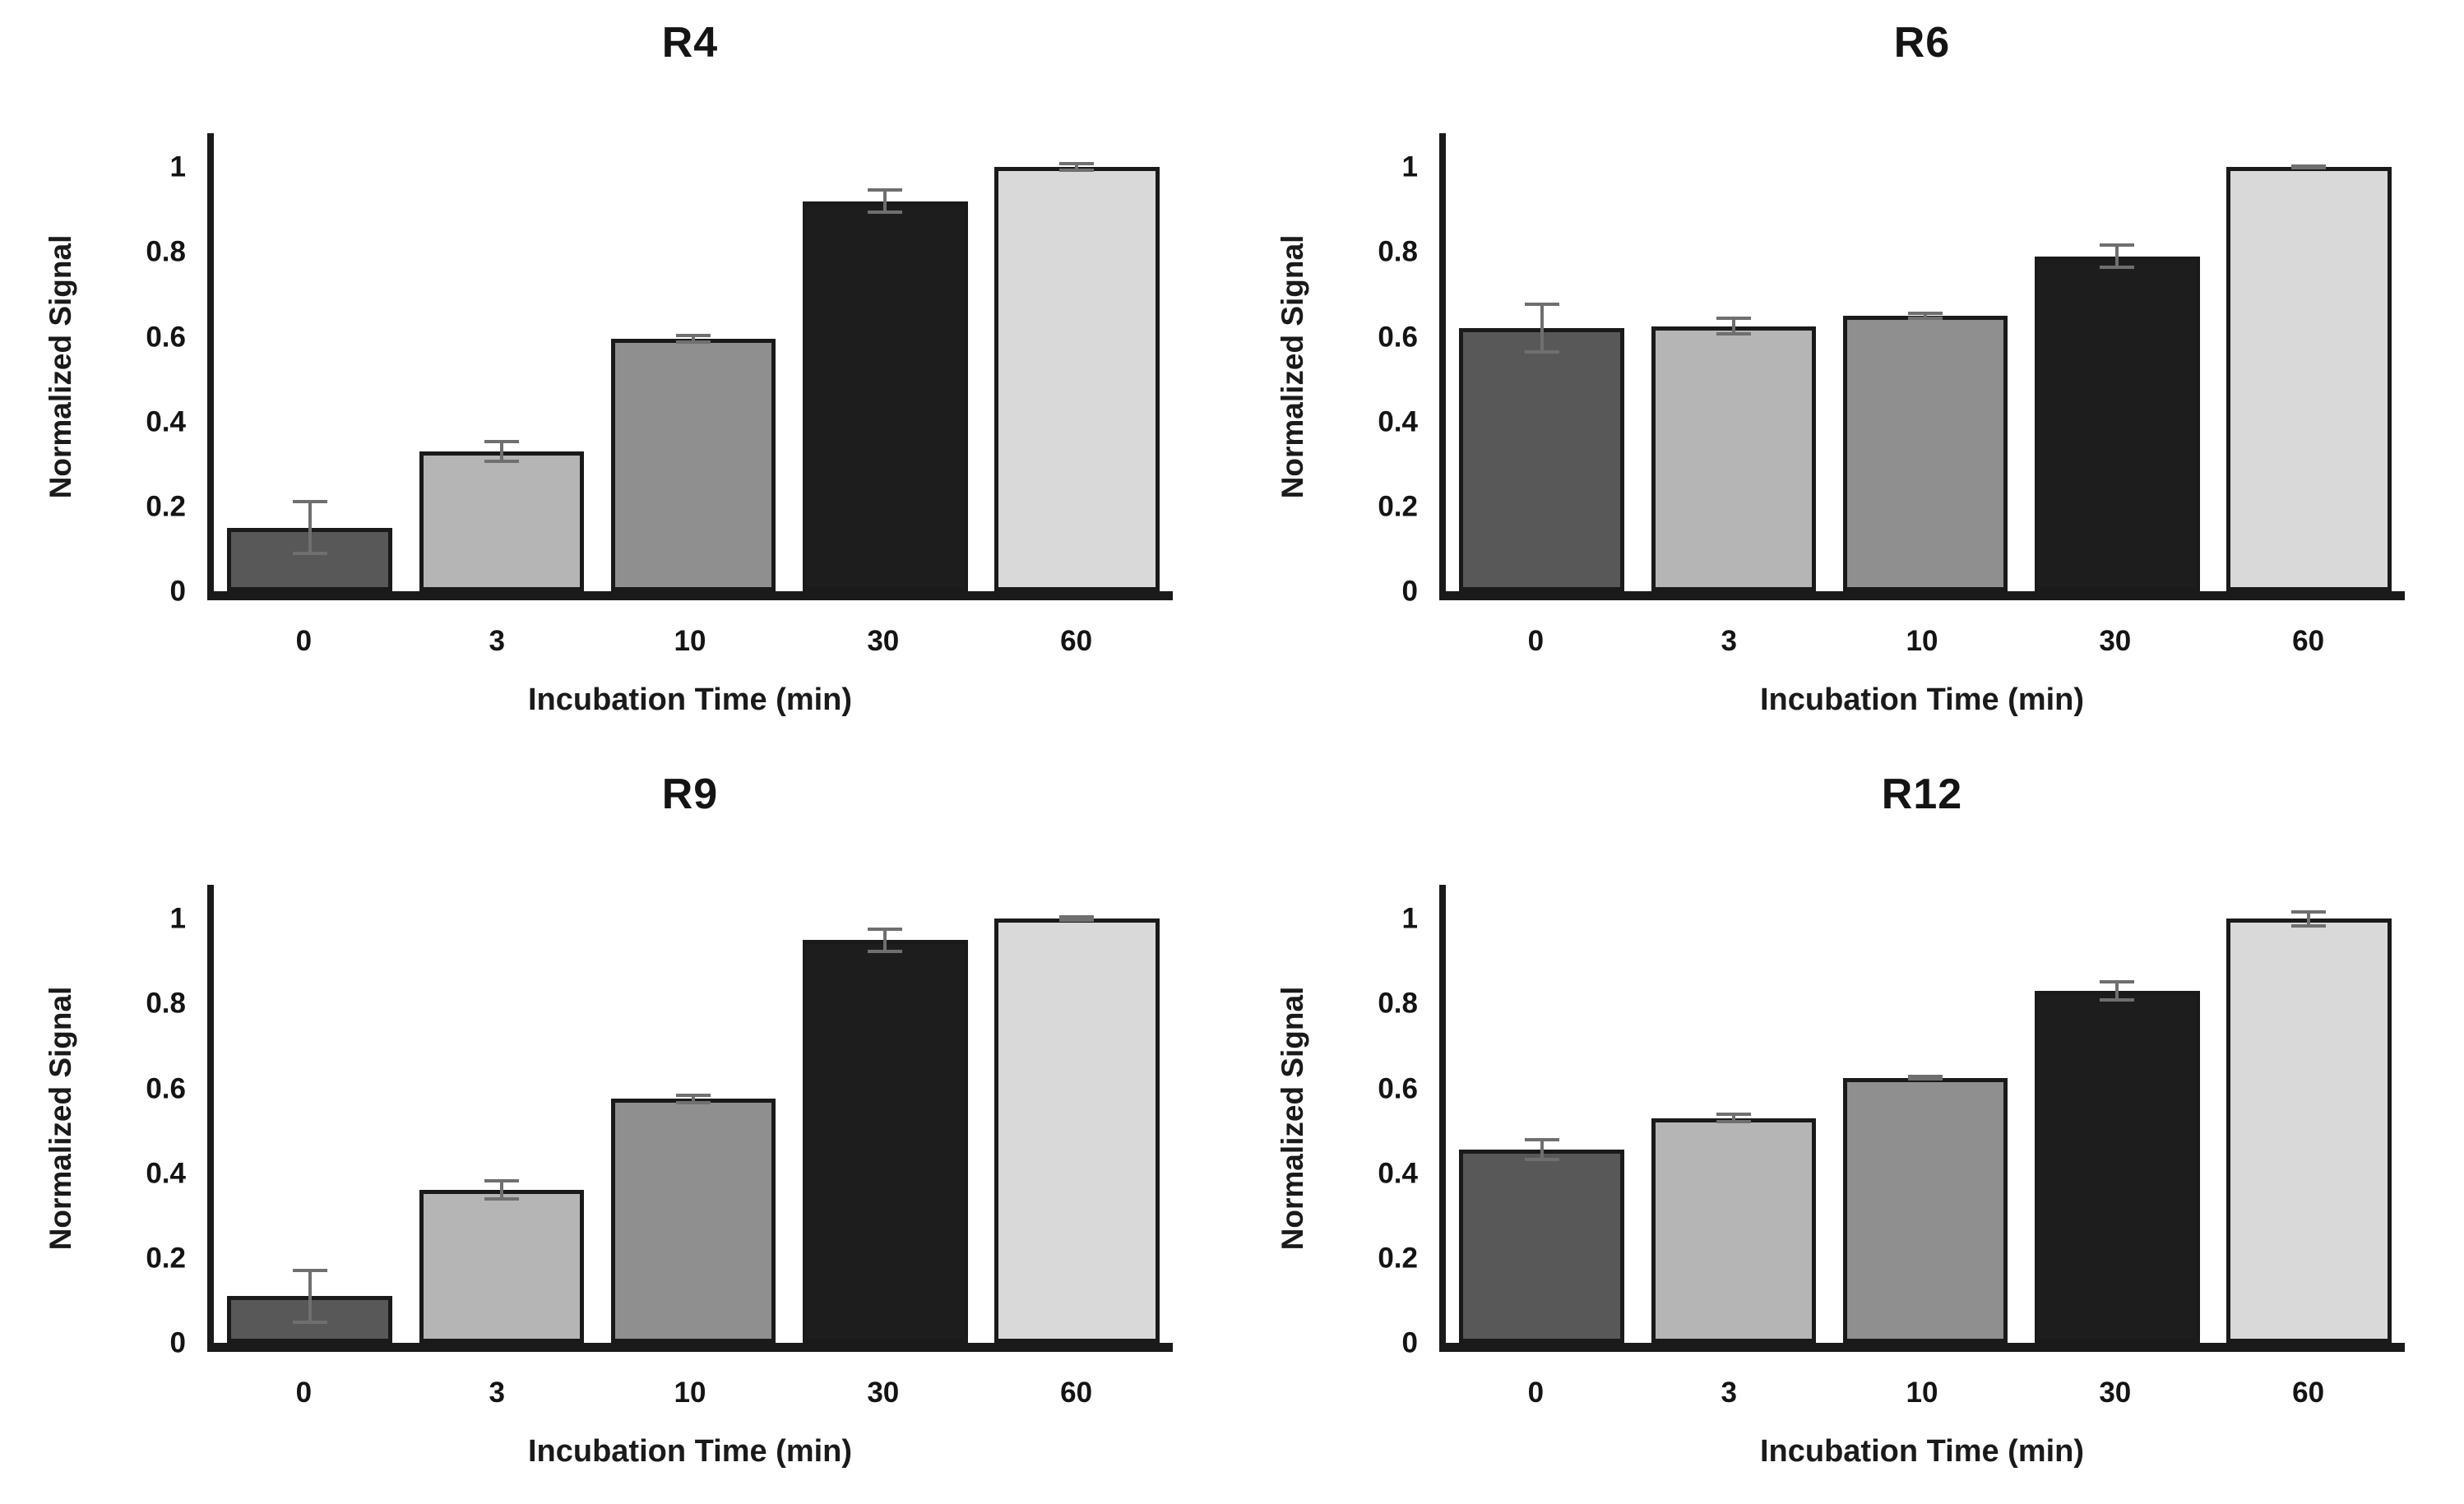  What do you see at coordinates (166, 1173) in the screenshot?
I see `y-tick-label: 0.4` at bounding box center [166, 1173].